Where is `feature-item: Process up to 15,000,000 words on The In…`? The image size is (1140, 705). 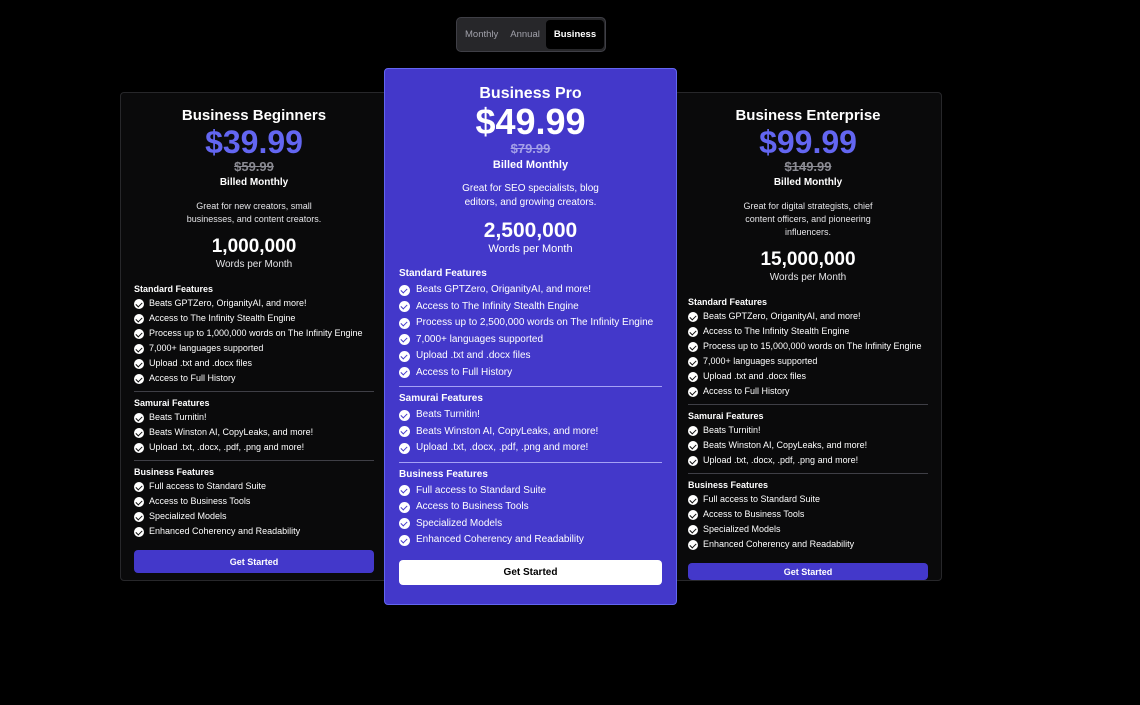 feature-item: Process up to 15,000,000 words on The In… is located at coordinates (808, 346).